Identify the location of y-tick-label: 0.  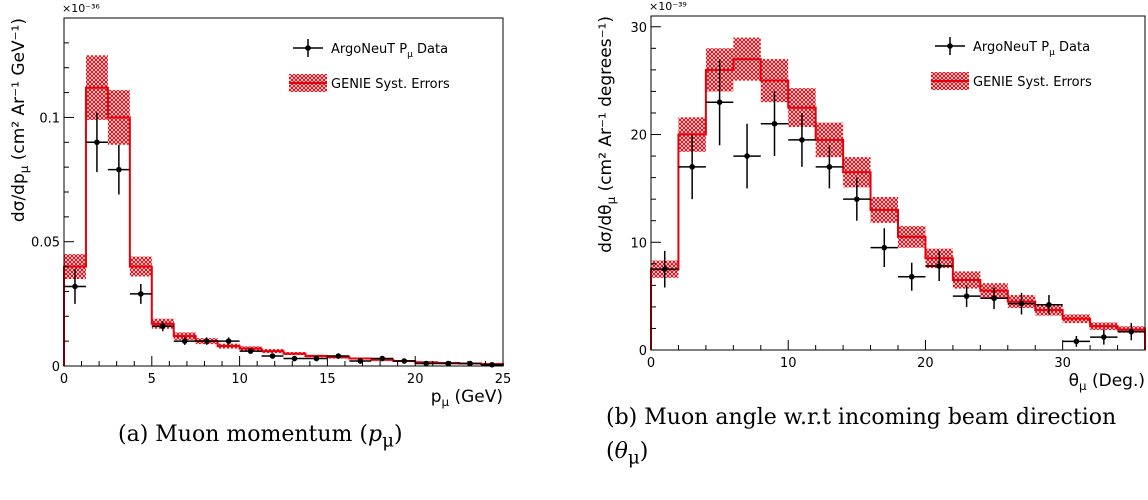
(56, 367).